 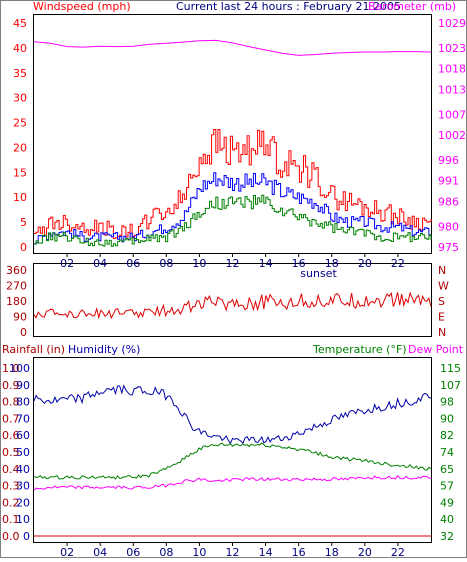 I want to click on bottom-x-label-16: 16, so click(x=299, y=552).